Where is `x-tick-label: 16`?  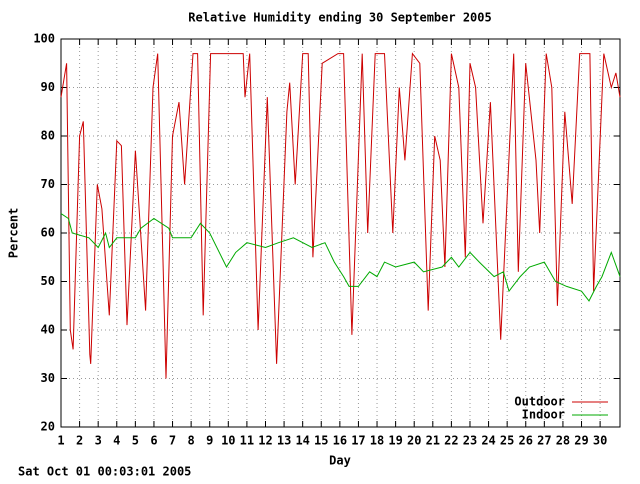
x-tick-label: 16 is located at coordinates (340, 441).